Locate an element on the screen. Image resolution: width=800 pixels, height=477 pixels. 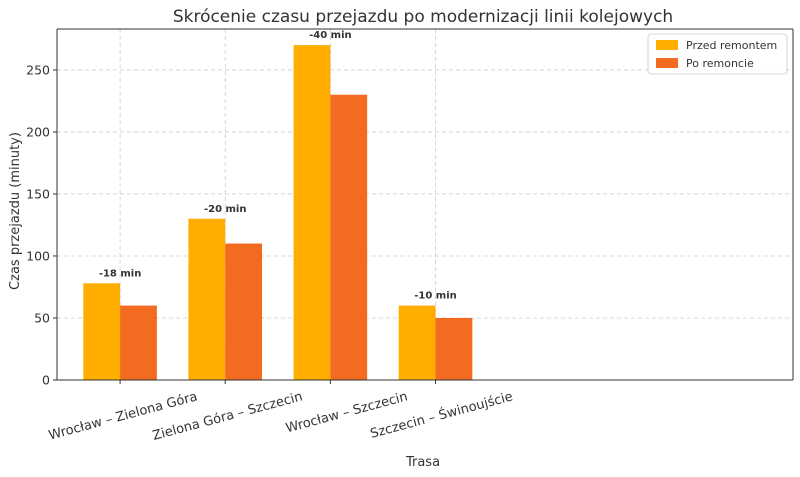
y-tick-label: 100 is located at coordinates (38, 255).